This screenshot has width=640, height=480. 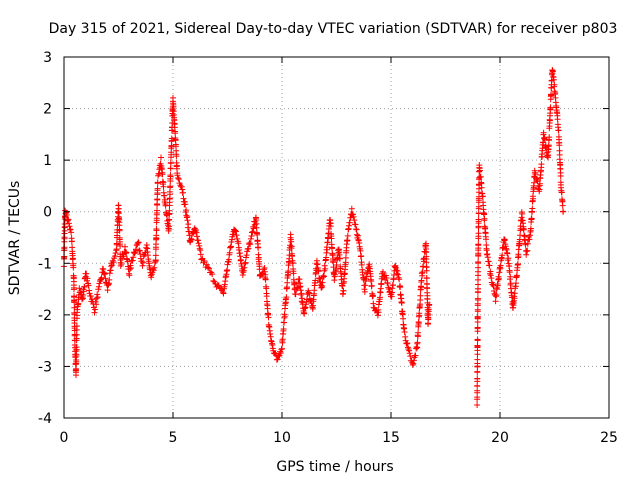 I want to click on y-tick-label: -3, so click(x=45, y=367).